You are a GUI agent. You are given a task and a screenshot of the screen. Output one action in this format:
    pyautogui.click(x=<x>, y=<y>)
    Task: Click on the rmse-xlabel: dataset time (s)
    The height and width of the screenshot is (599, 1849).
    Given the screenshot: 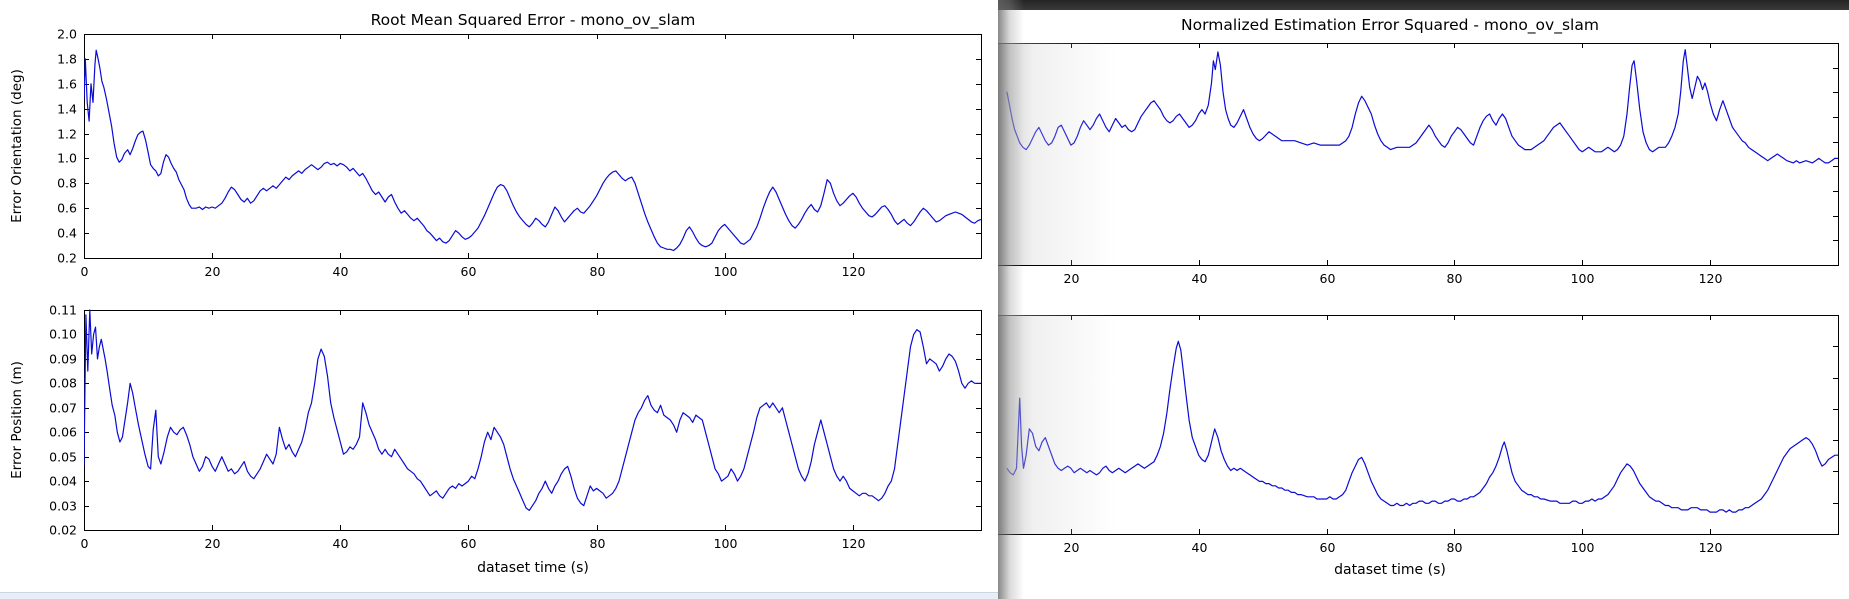 What is the action you would take?
    pyautogui.click(x=533, y=568)
    